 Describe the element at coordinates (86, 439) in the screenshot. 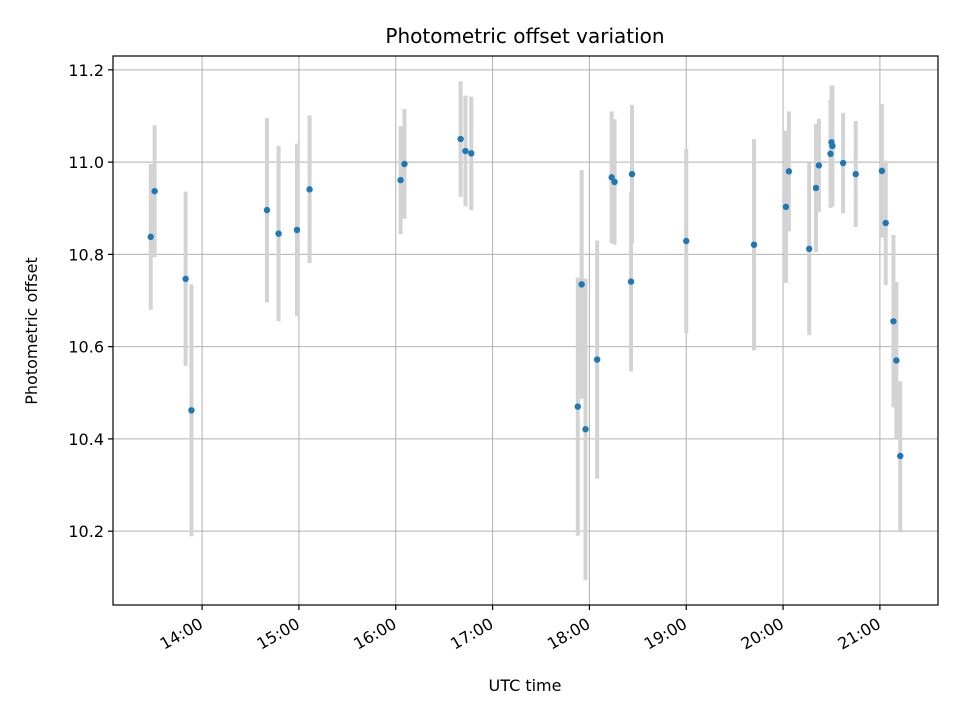

I see `y-tick-label: 10.4` at that location.